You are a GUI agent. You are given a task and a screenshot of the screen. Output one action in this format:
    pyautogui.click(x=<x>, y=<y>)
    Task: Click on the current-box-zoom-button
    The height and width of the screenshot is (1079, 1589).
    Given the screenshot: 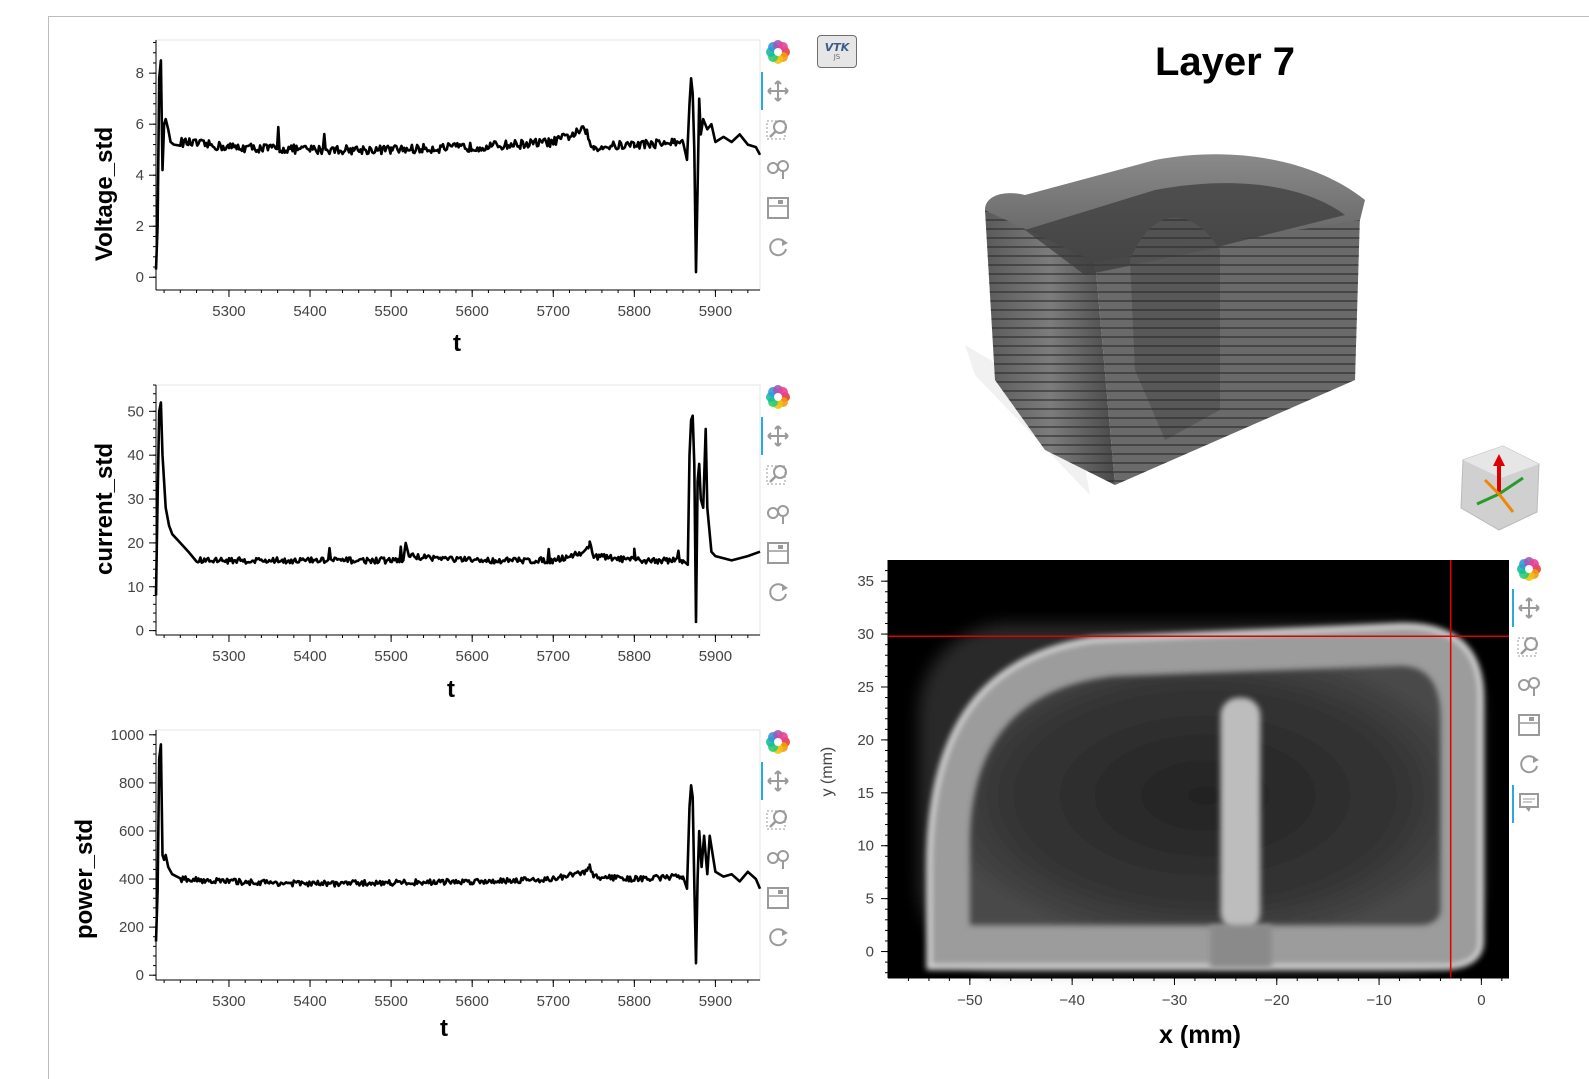 What is the action you would take?
    pyautogui.click(x=778, y=475)
    